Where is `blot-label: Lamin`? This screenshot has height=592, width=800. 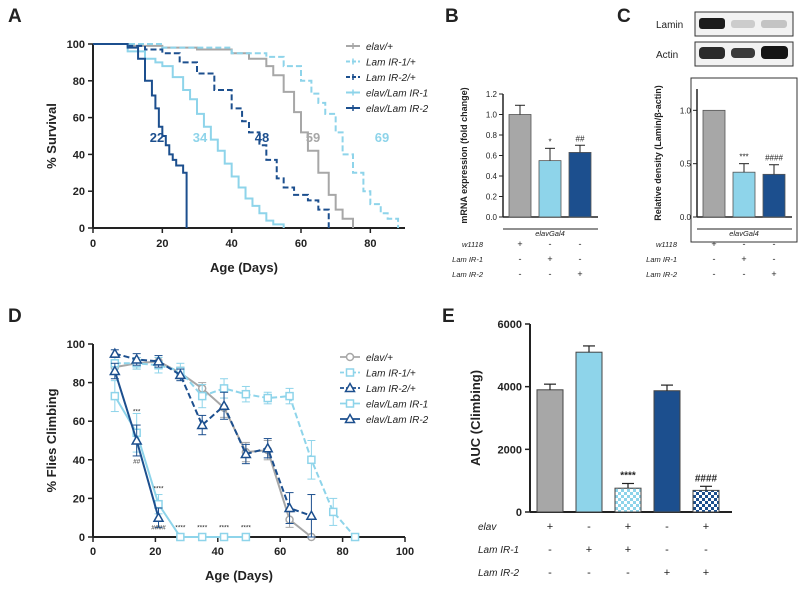 blot-label: Lamin is located at coordinates (669, 25).